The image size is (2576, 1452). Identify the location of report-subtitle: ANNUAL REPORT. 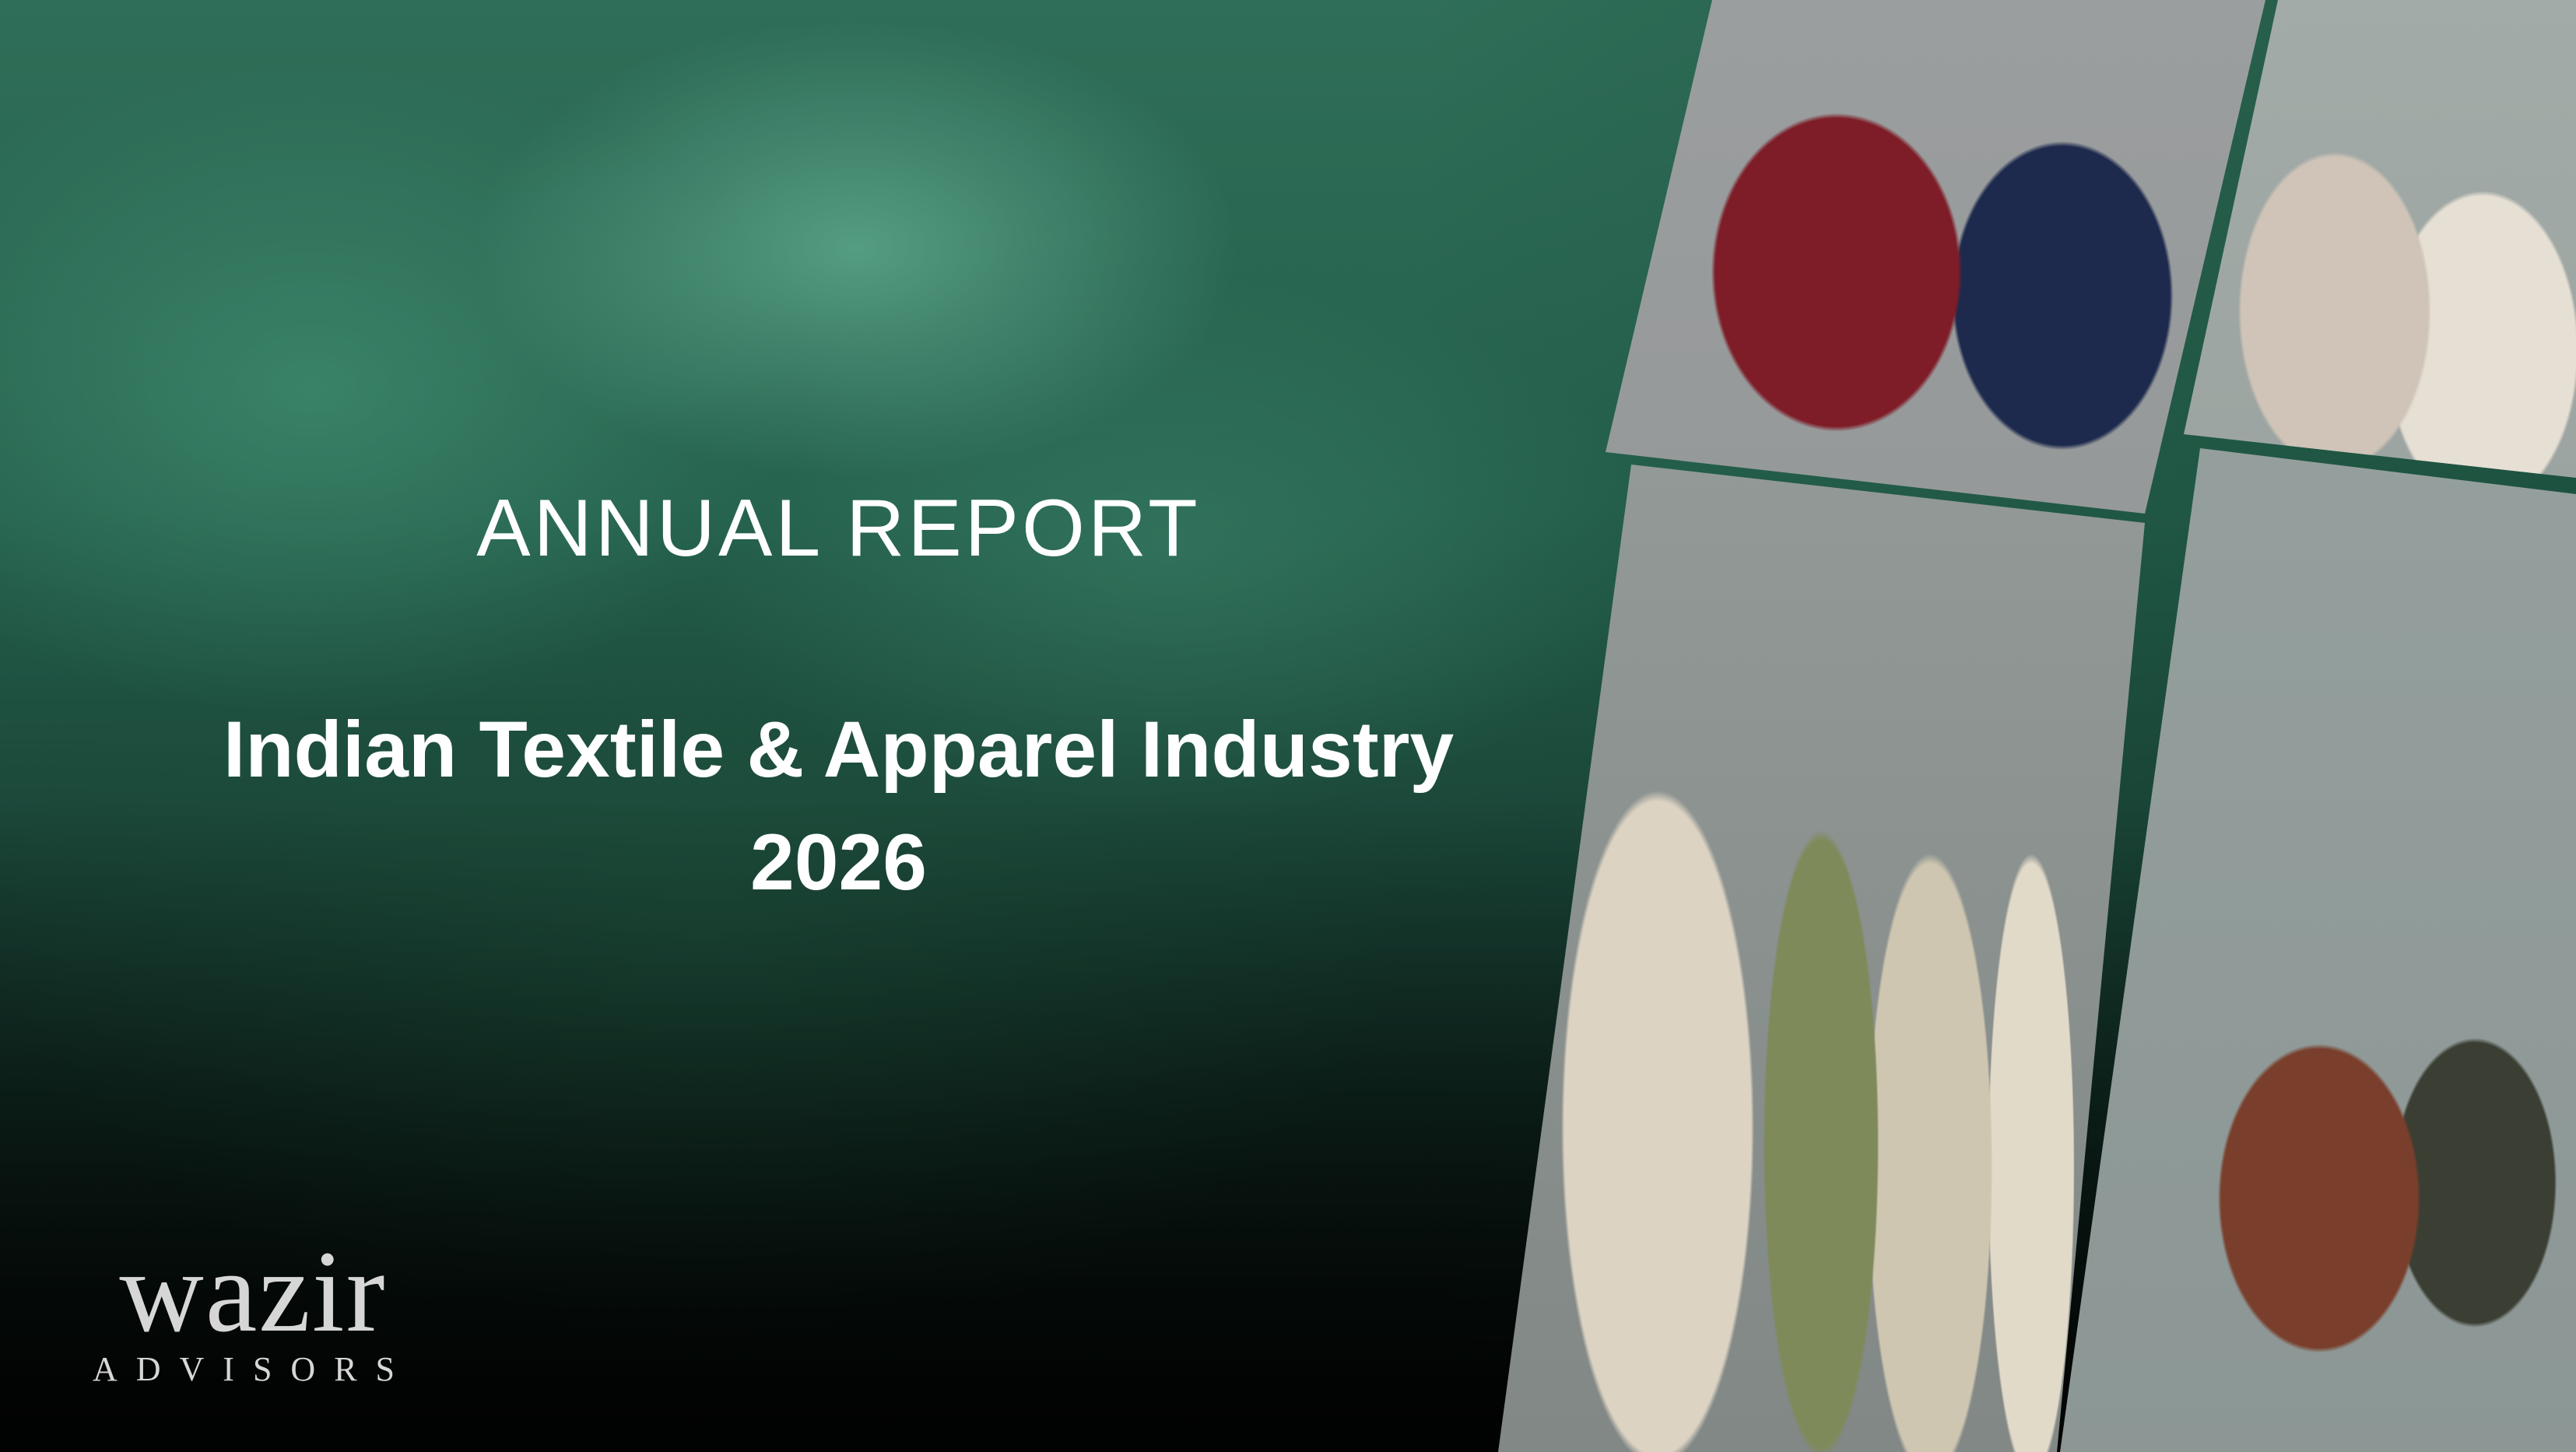
(839, 528).